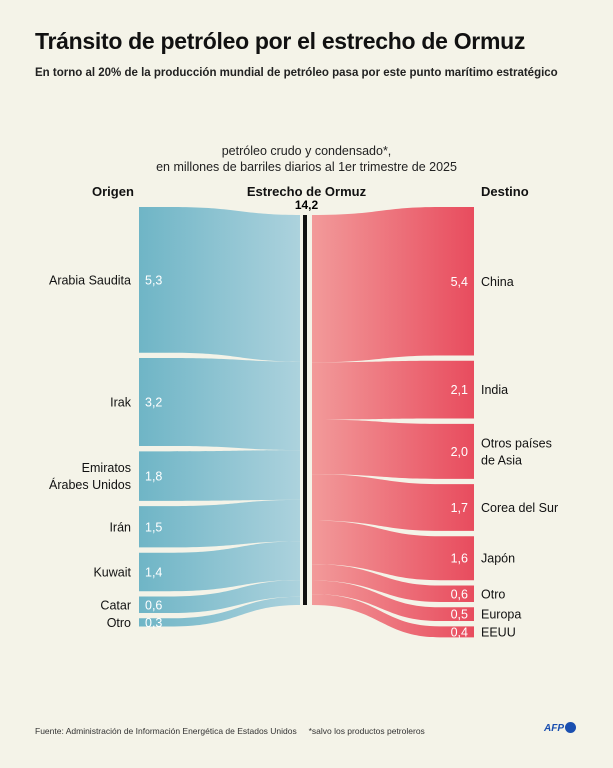 This screenshot has width=613, height=768. What do you see at coordinates (153, 403) in the screenshot?
I see `value-label: 3,2` at bounding box center [153, 403].